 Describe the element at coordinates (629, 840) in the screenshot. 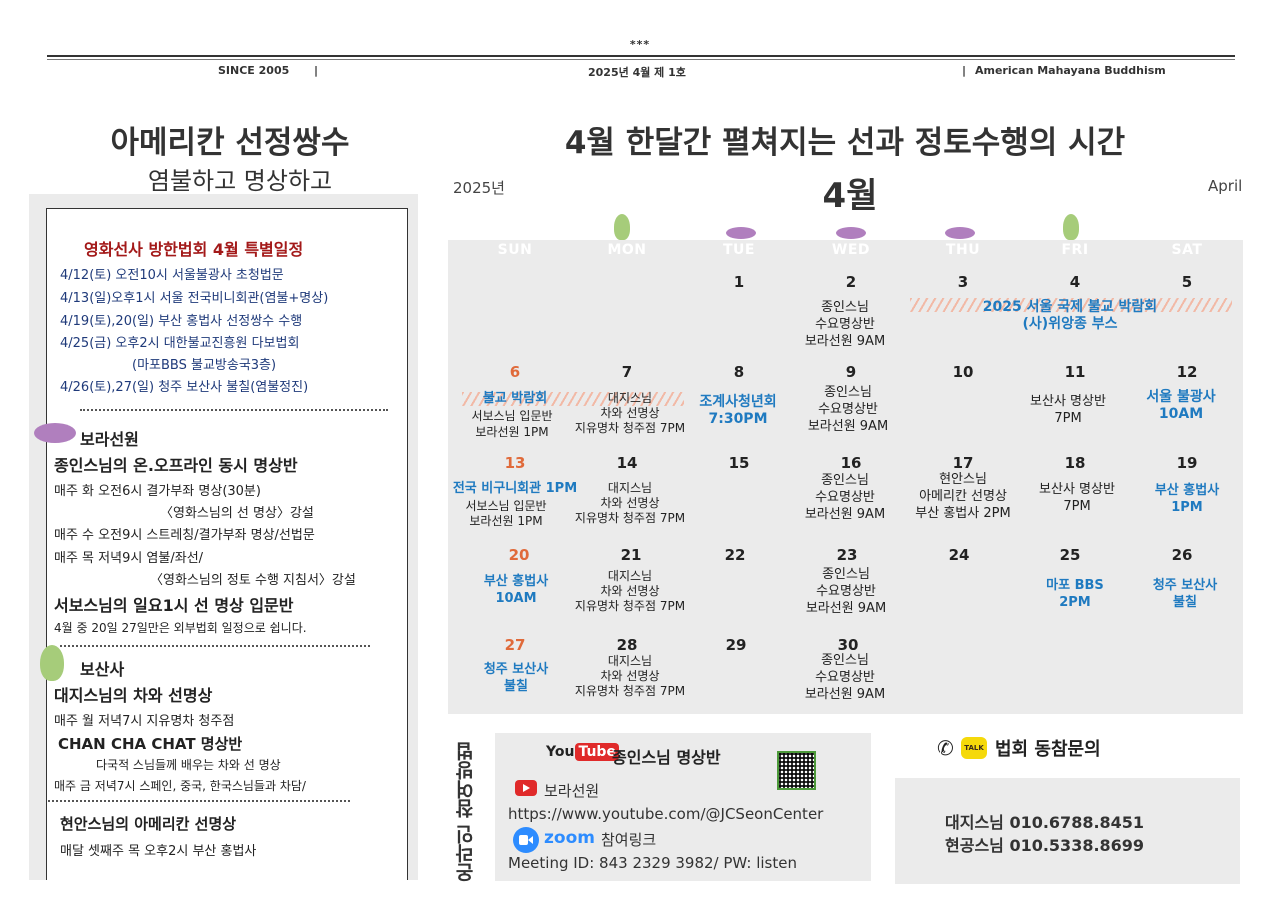

I see `zoom-link-label: 참여링크` at that location.